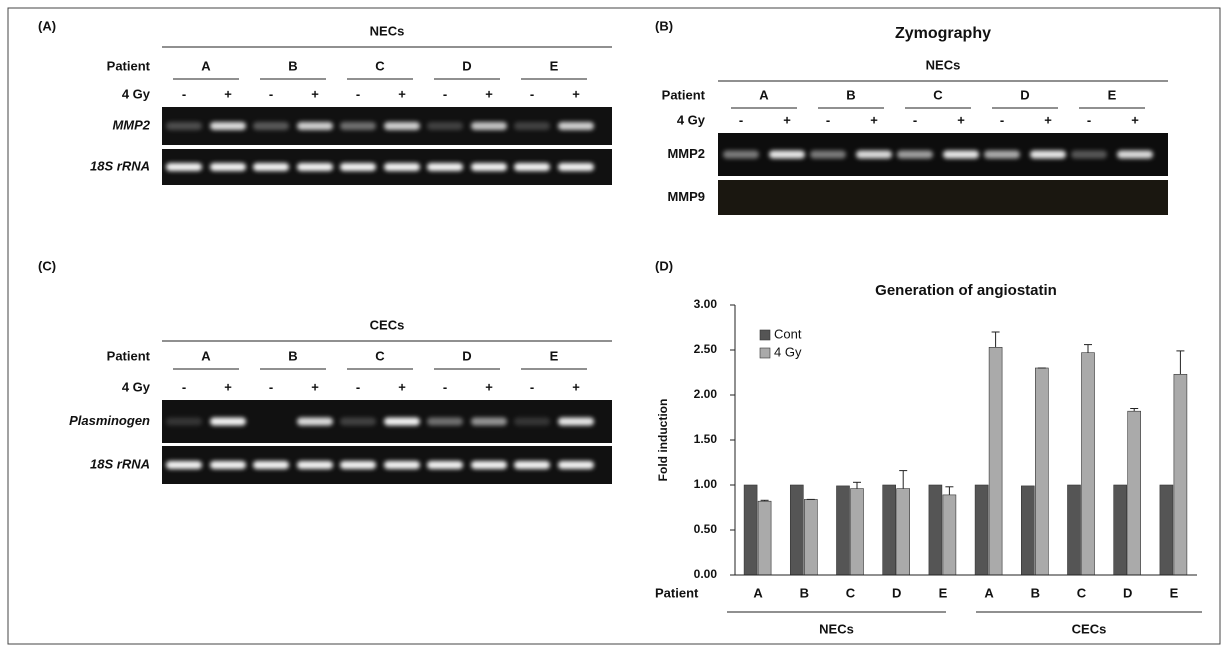 This screenshot has width=1229, height=657. Describe the element at coordinates (663, 440) in the screenshot. I see `y-axis-label: Fold induction` at that location.